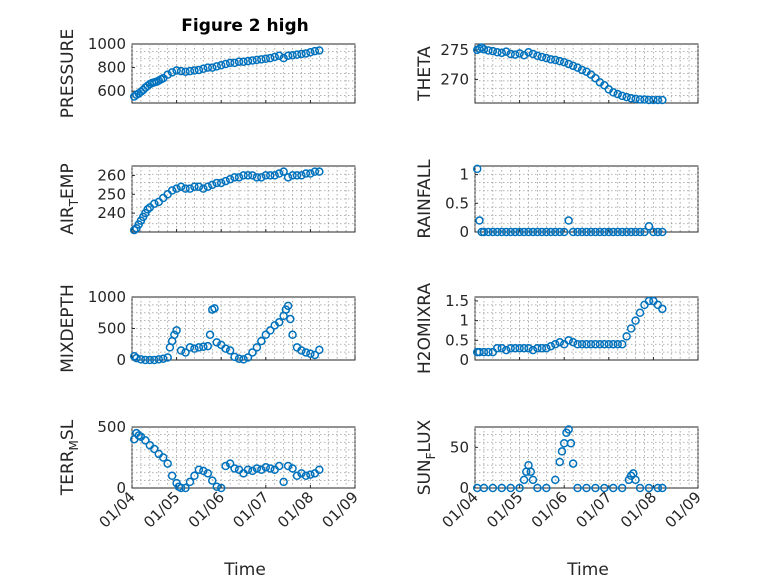 The width and height of the screenshot is (778, 583). I want to click on subplot-3-ytick-label: 250, so click(111, 194).